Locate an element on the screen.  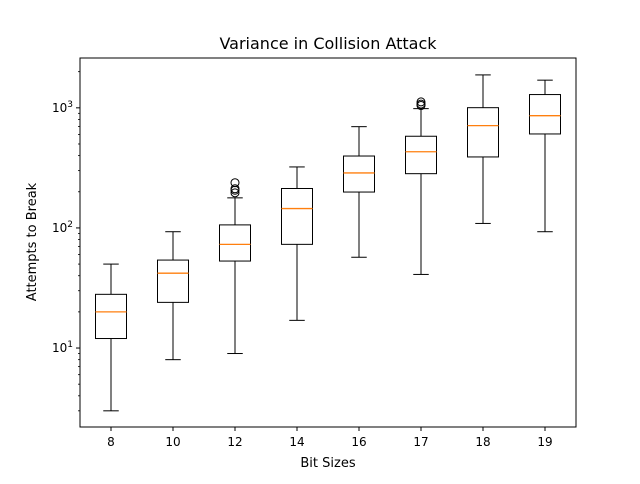
chart-title: Variance in Collision Attack is located at coordinates (328, 43).